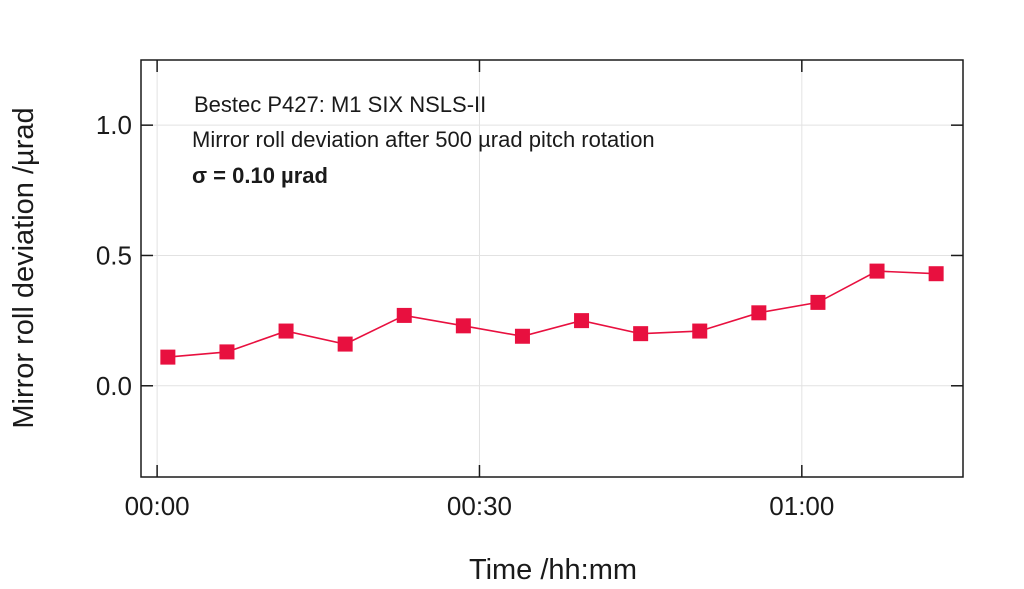 The height and width of the screenshot is (589, 1024). Describe the element at coordinates (114, 386) in the screenshot. I see `y-tick-label: 0.0` at that location.